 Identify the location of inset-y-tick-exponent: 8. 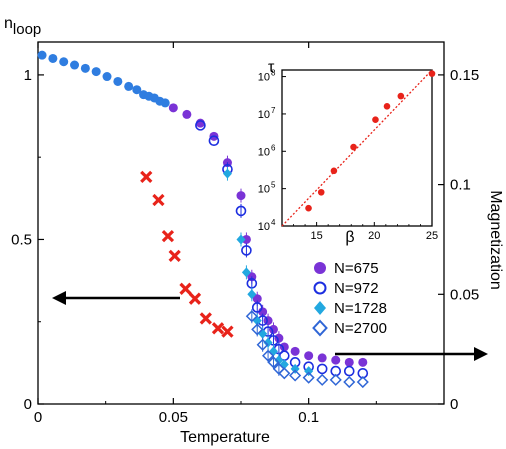
(273, 73).